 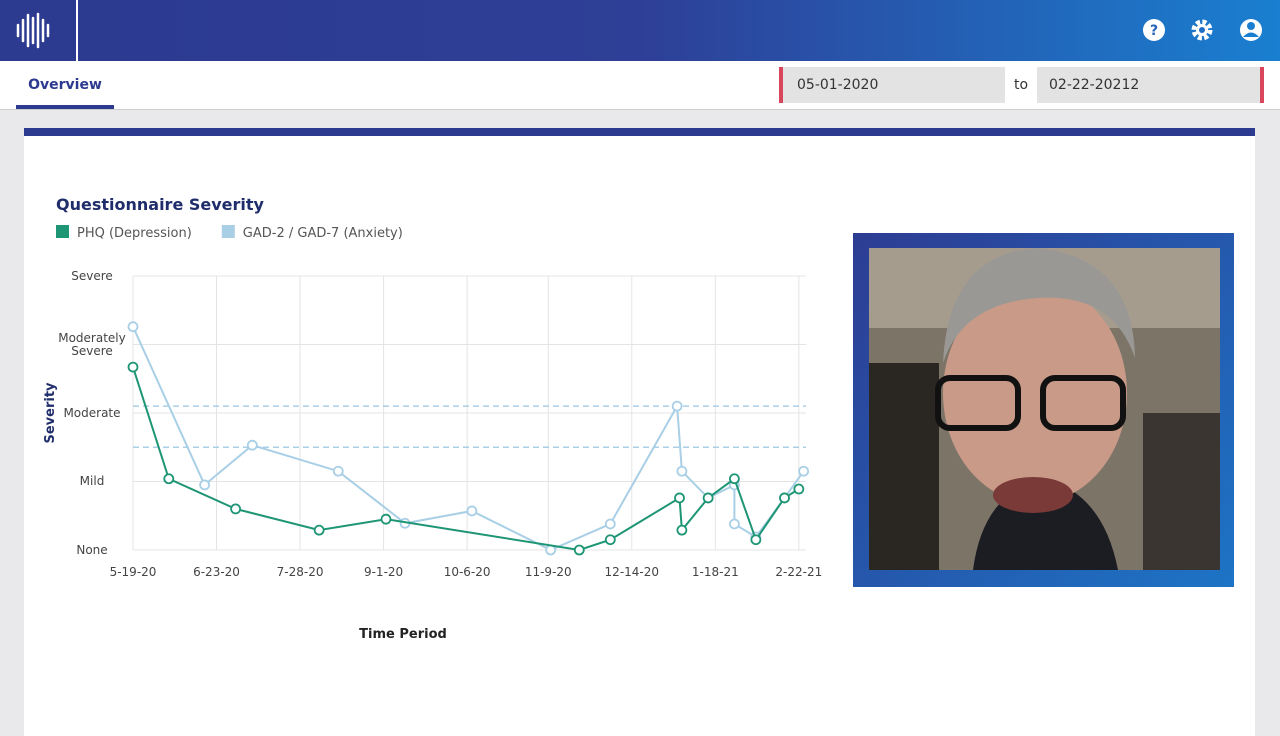 I want to click on y-tick-label: Moderate, so click(x=92, y=412).